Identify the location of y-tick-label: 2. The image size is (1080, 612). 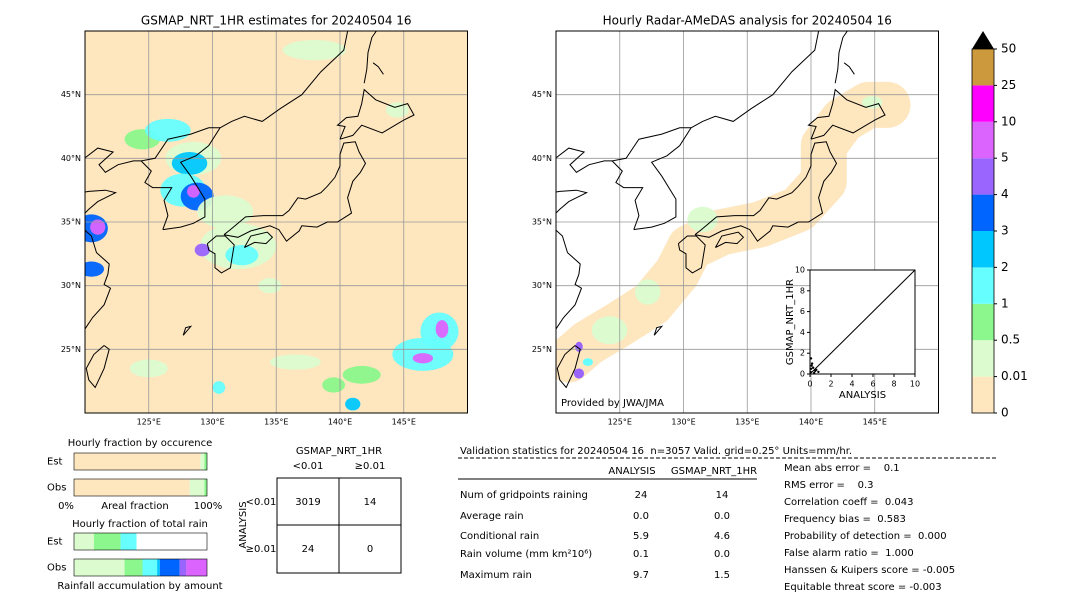
(802, 353).